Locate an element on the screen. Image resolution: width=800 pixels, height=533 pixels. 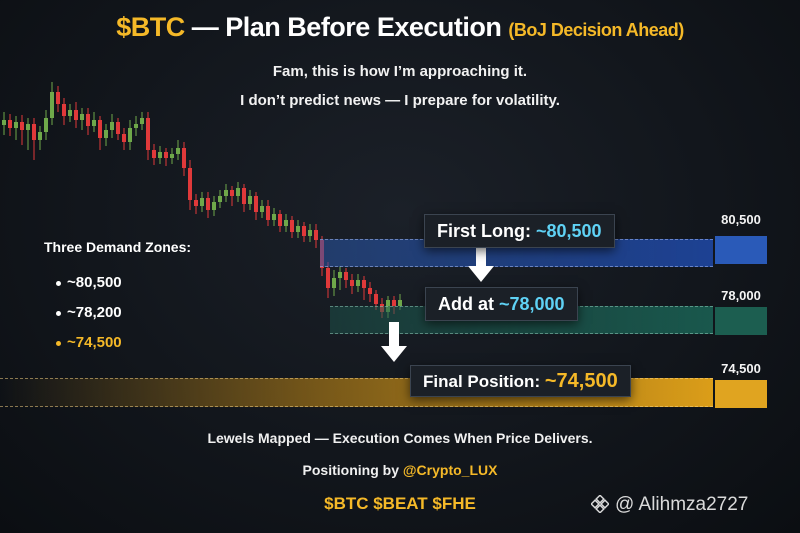
callout-first-value: ~80,500 is located at coordinates (568, 231).